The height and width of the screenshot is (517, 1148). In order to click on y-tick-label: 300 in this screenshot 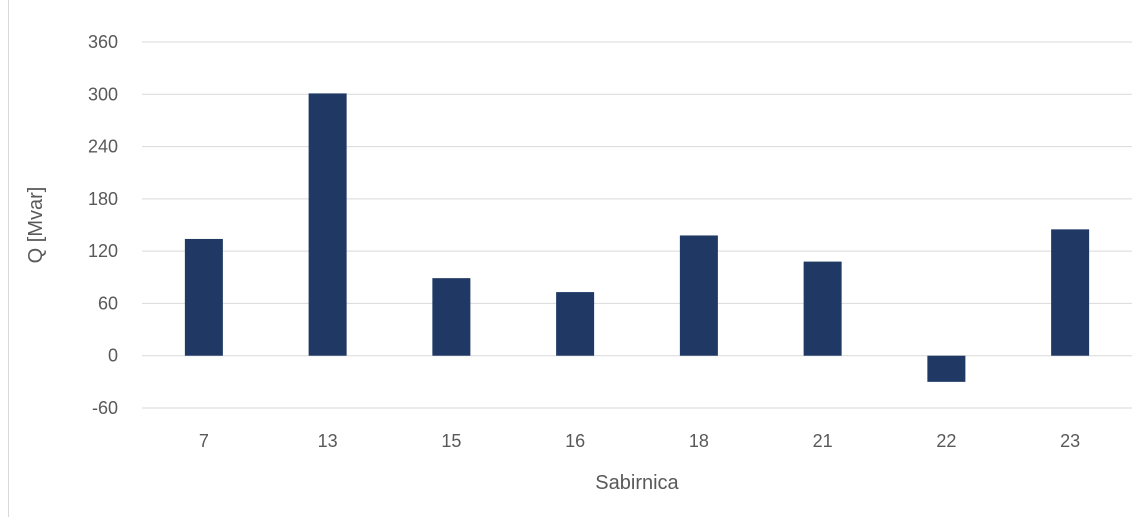, I will do `click(103, 94)`.